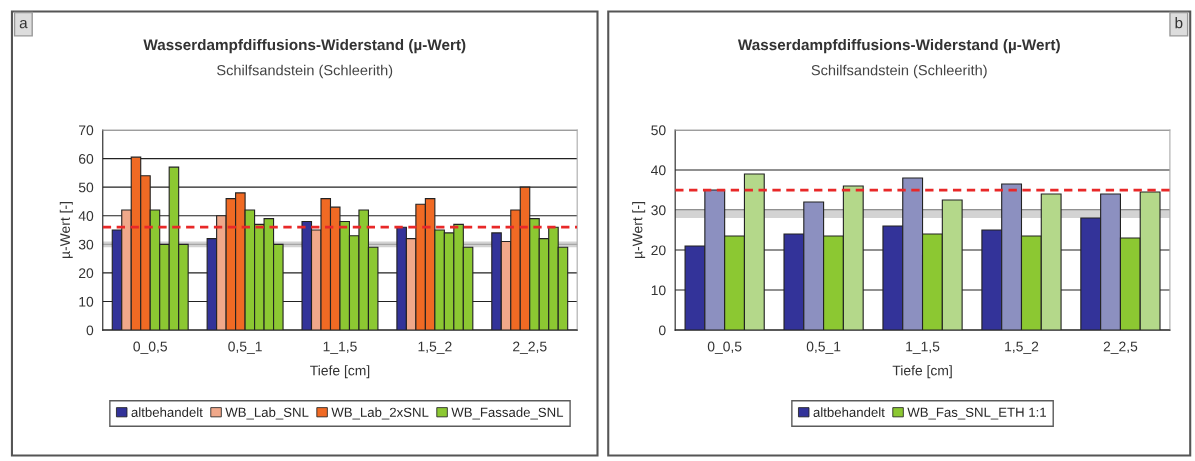 This screenshot has width=1195, height=461. What do you see at coordinates (23, 24) in the screenshot?
I see `text: a` at bounding box center [23, 24].